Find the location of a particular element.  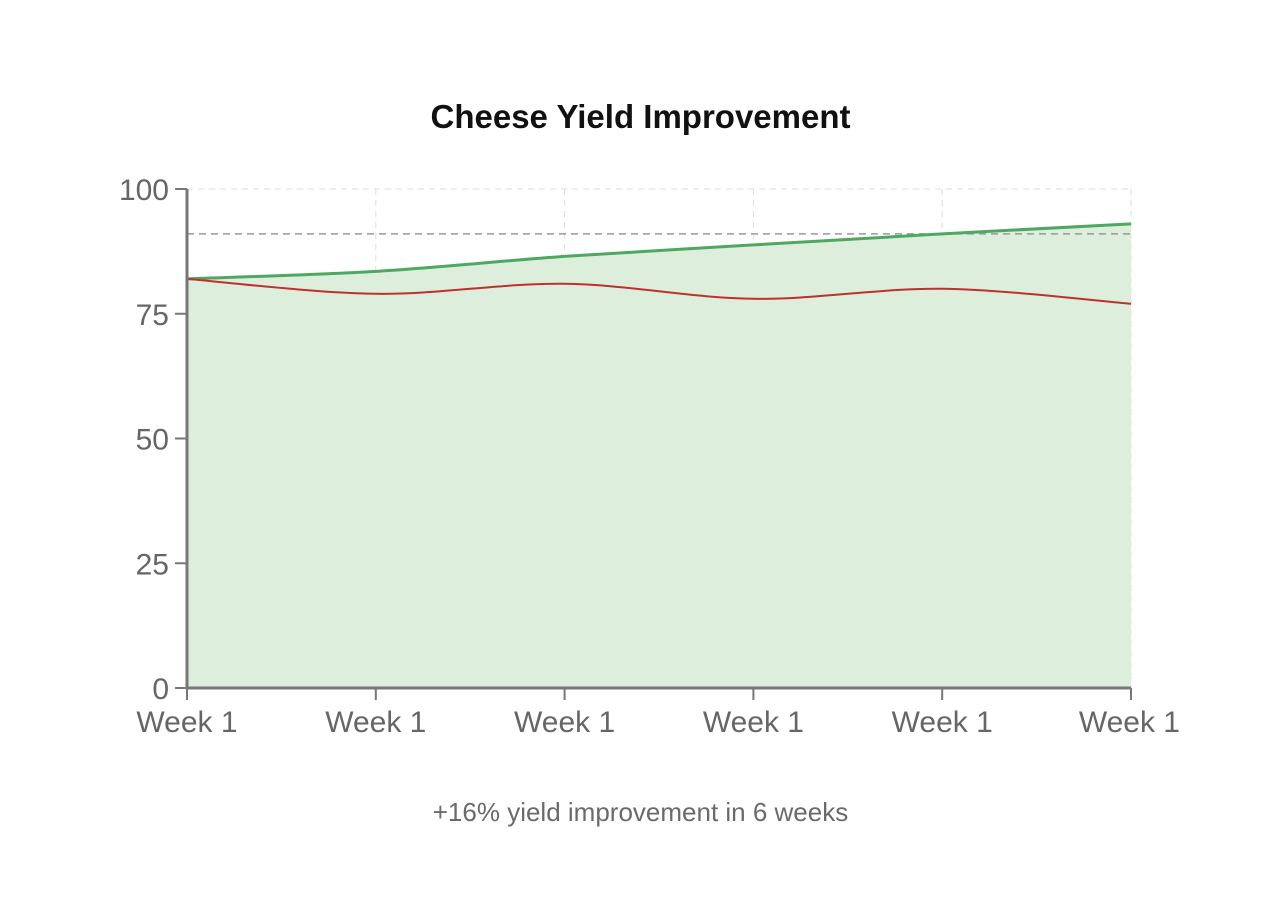

y-tick-label: 100 is located at coordinates (144, 190).